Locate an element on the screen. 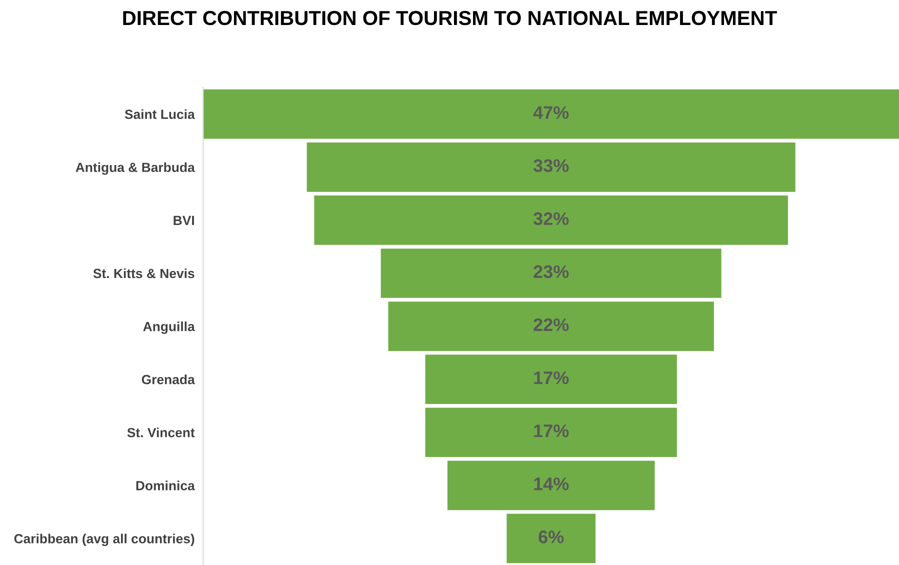 The height and width of the screenshot is (565, 899). category-label: Saint Lucia is located at coordinates (159, 114).